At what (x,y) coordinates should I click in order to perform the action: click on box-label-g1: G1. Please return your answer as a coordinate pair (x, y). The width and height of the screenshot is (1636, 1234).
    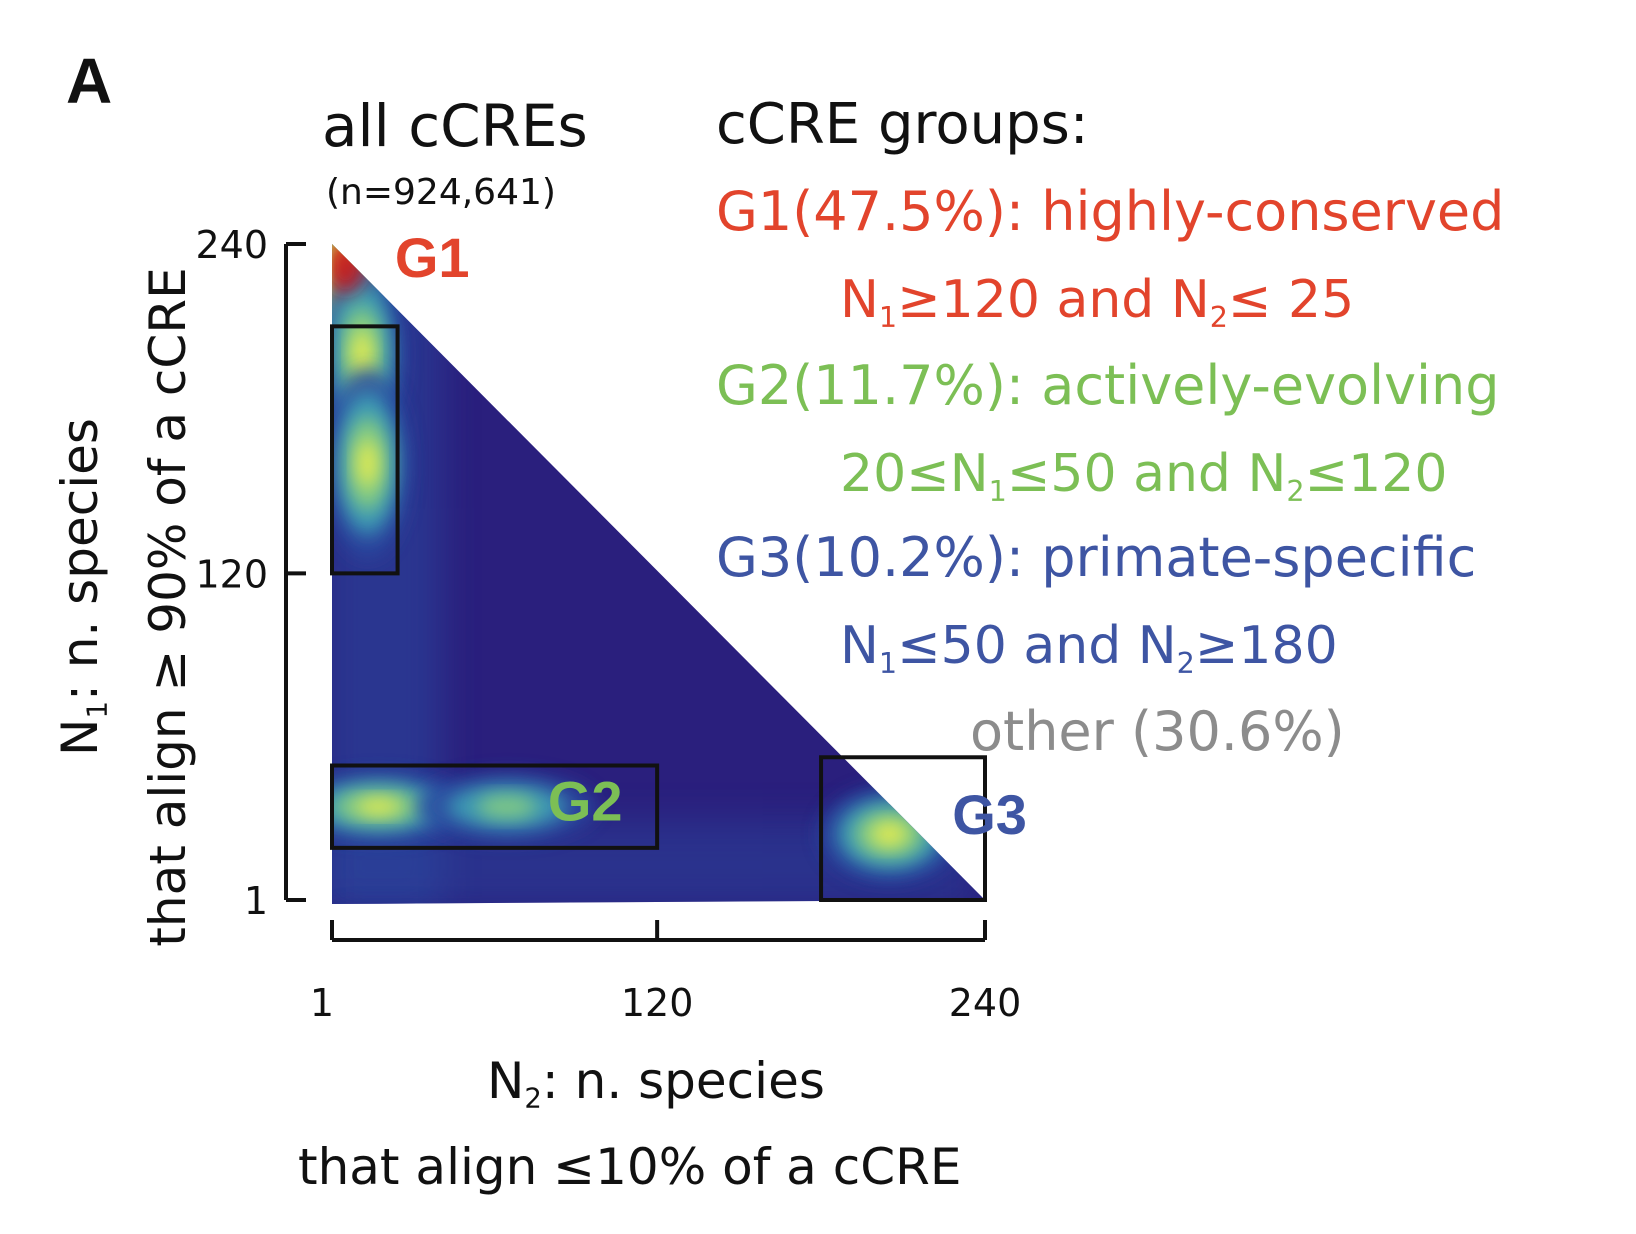
    Looking at the image, I should click on (432, 257).